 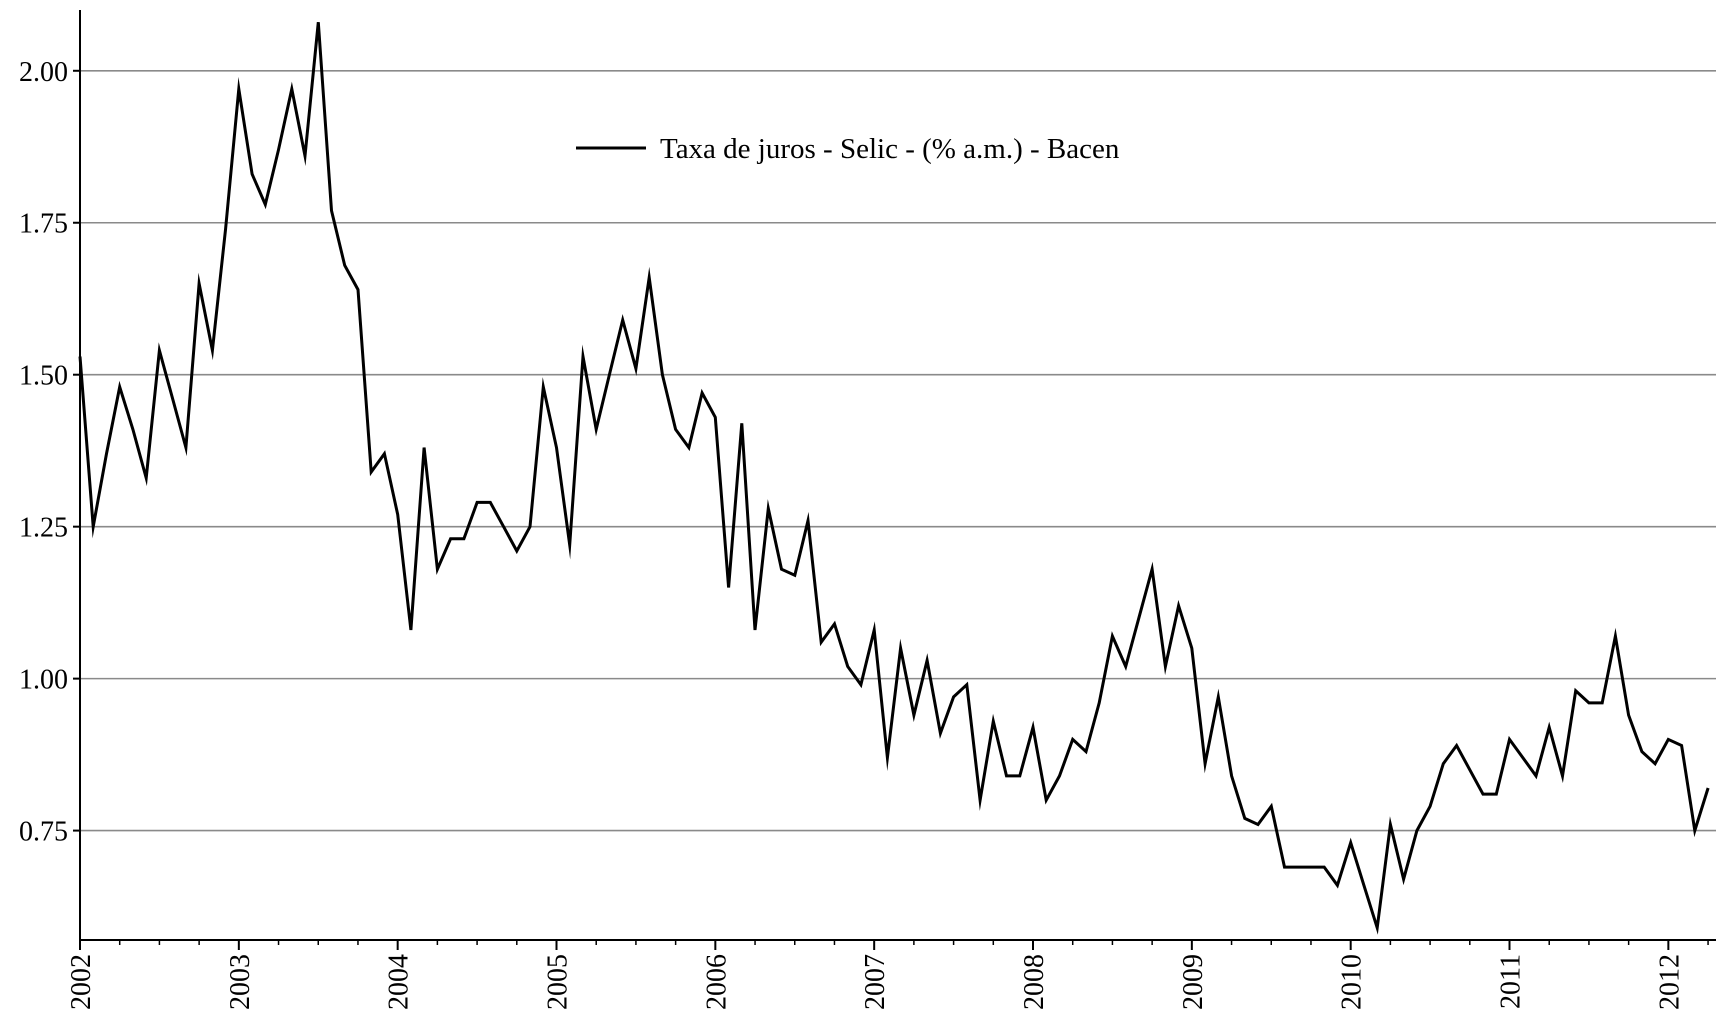 What do you see at coordinates (43, 680) in the screenshot?
I see `y-tick-label: 1.00` at bounding box center [43, 680].